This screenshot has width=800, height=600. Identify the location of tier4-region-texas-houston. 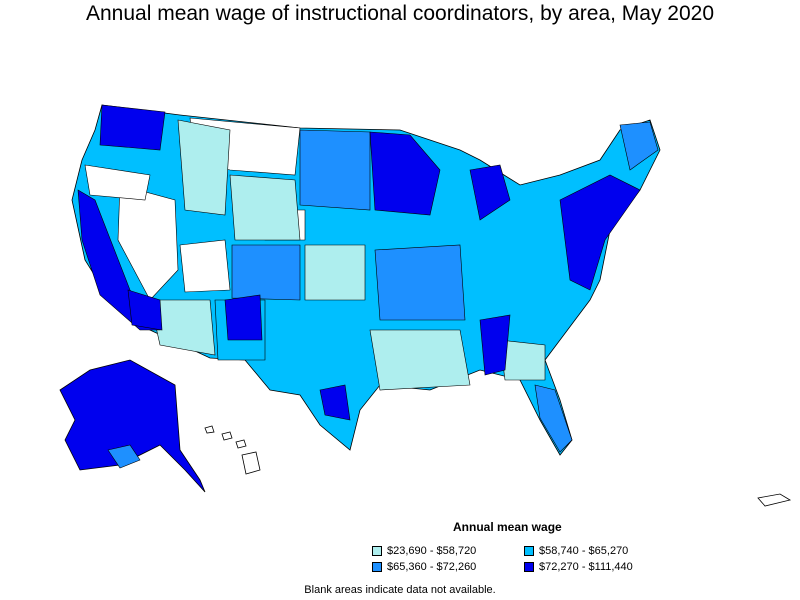
(335, 402).